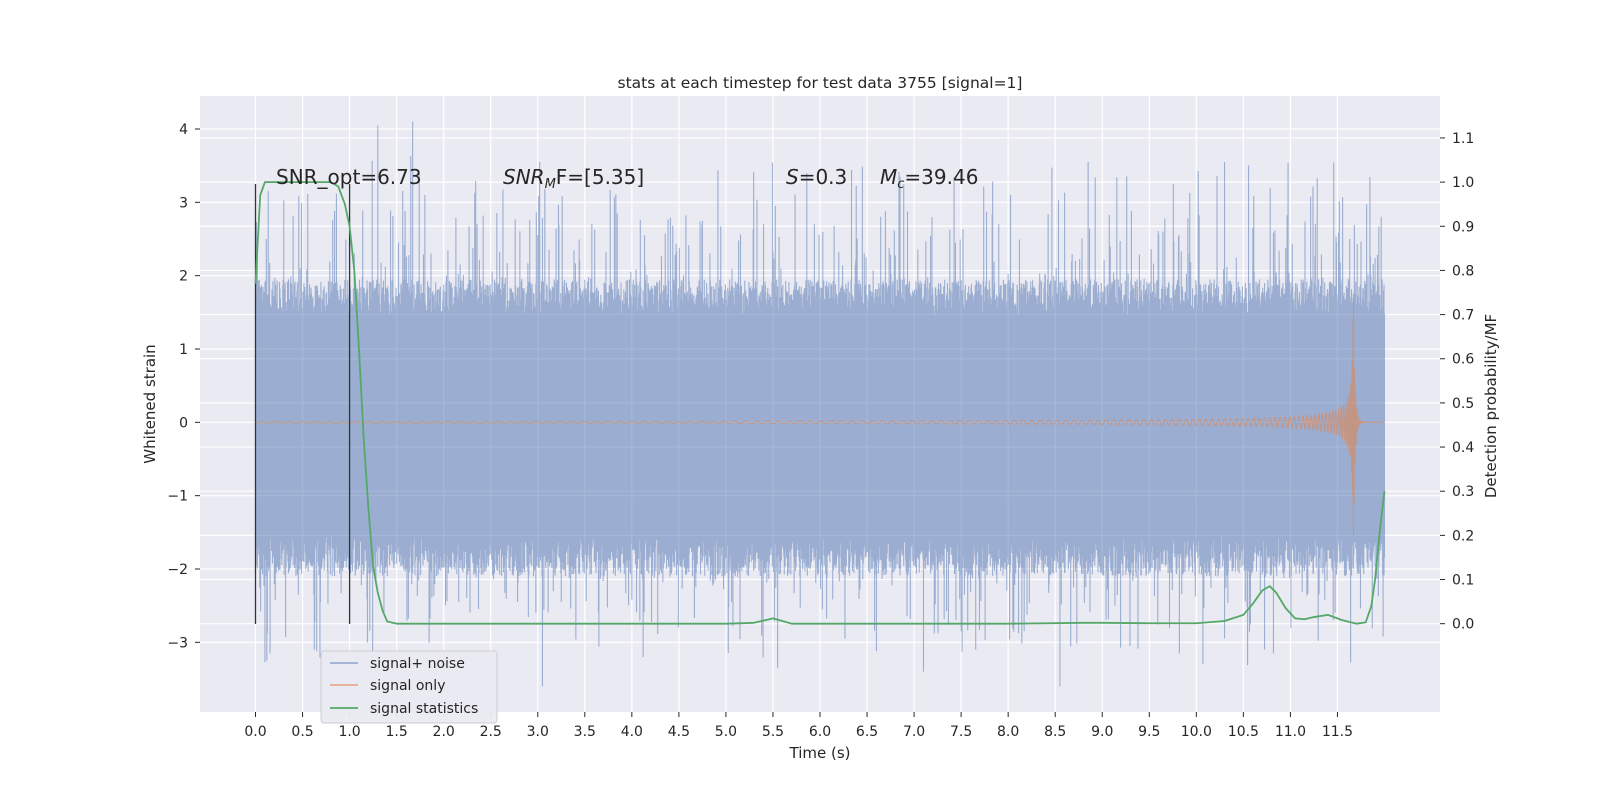 The width and height of the screenshot is (1600, 800). I want to click on annotation-snr-mf: SNRMF=[5.35], so click(573, 178).